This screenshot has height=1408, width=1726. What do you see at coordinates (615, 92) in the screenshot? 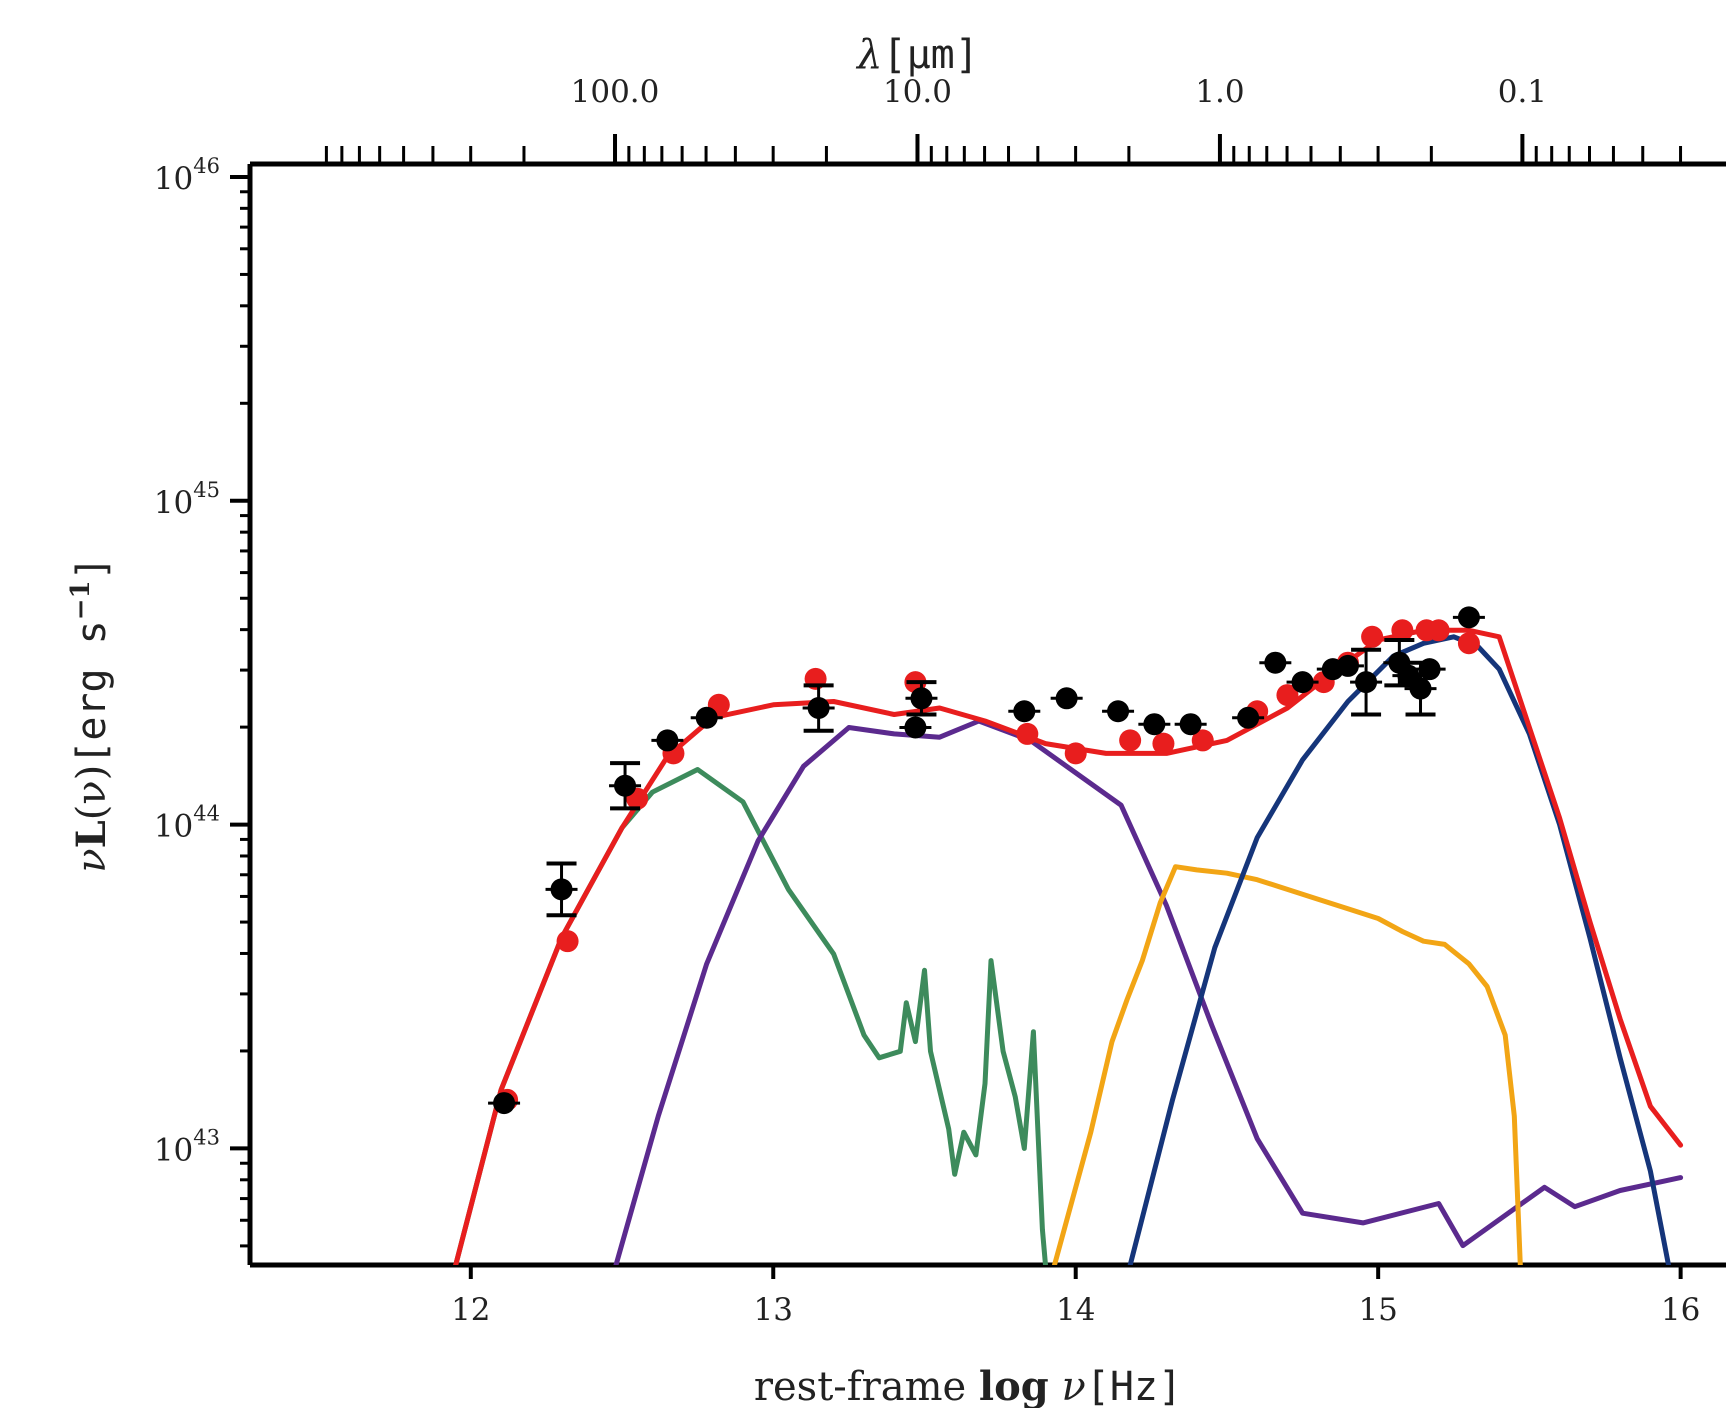
I see `top-tick-label: 100.0` at bounding box center [615, 92].